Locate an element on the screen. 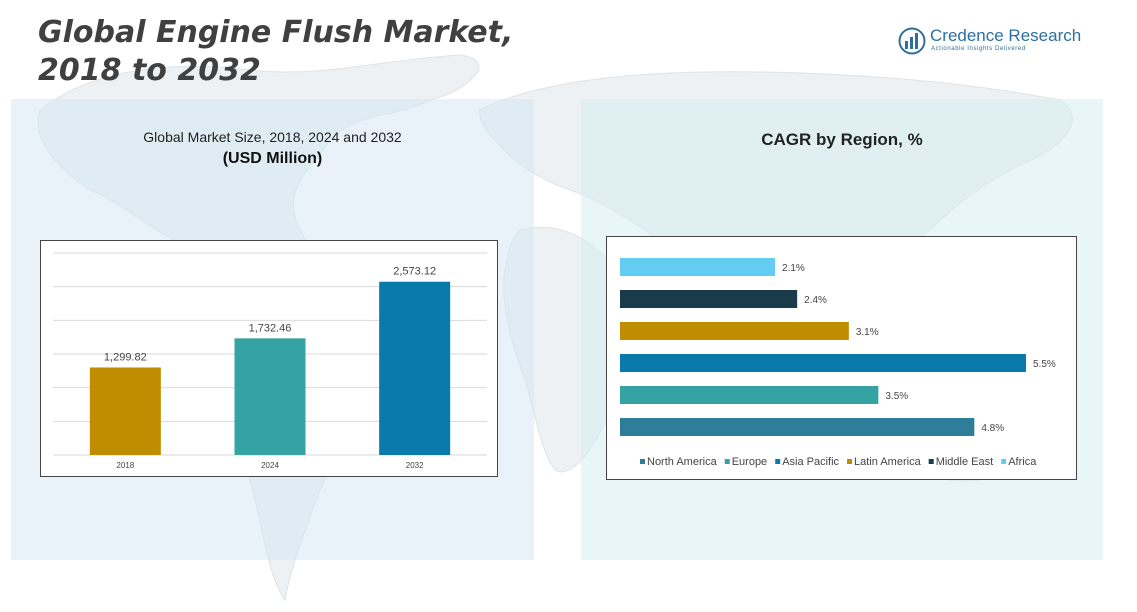 This screenshot has height=612, width=1137. legend-label-asia-pacific: Asia Pacific is located at coordinates (810, 462).